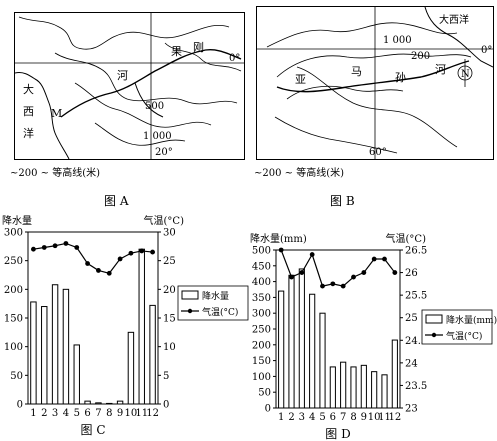 The width and height of the screenshot is (497, 441). What do you see at coordinates (378, 152) in the screenshot?
I see `map-b-lon60: 60°` at bounding box center [378, 152].